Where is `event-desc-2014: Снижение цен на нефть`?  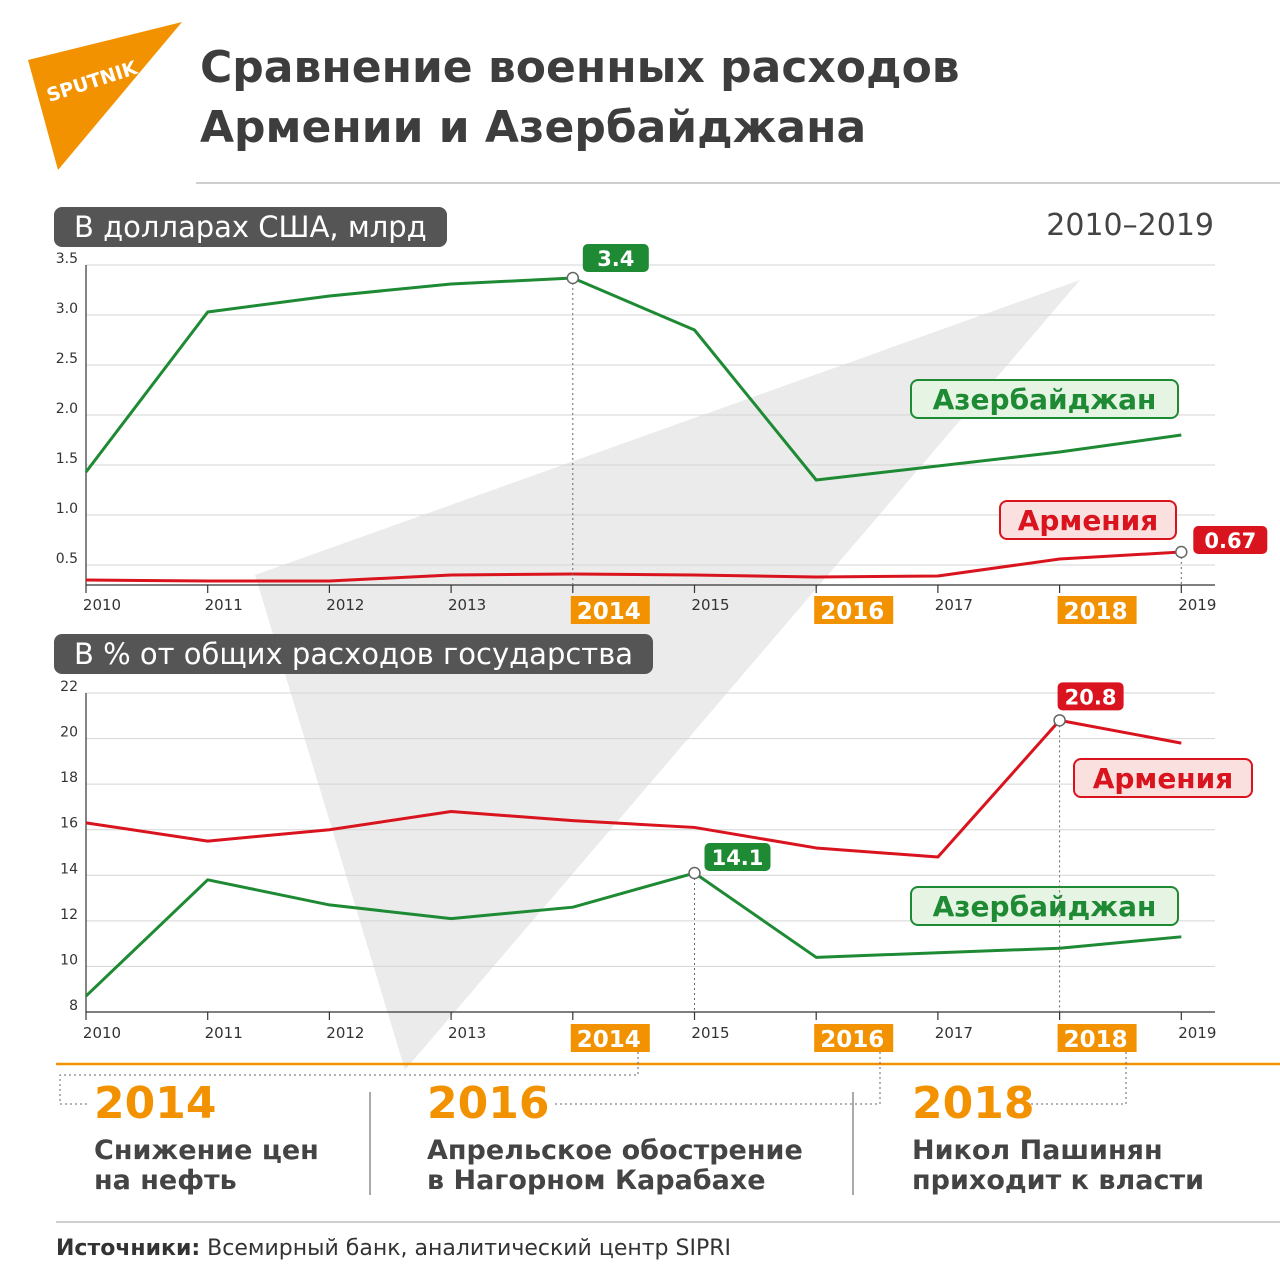 event-desc-2014: Снижение цен на нефть is located at coordinates (206, 1166).